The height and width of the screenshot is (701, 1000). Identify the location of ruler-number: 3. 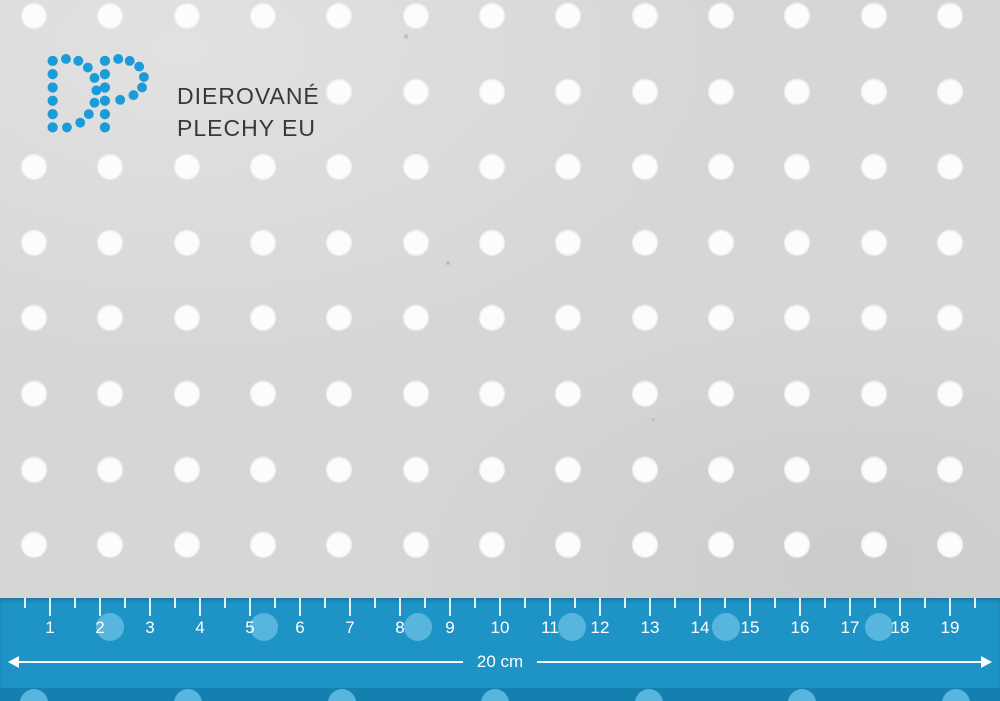
(150, 627).